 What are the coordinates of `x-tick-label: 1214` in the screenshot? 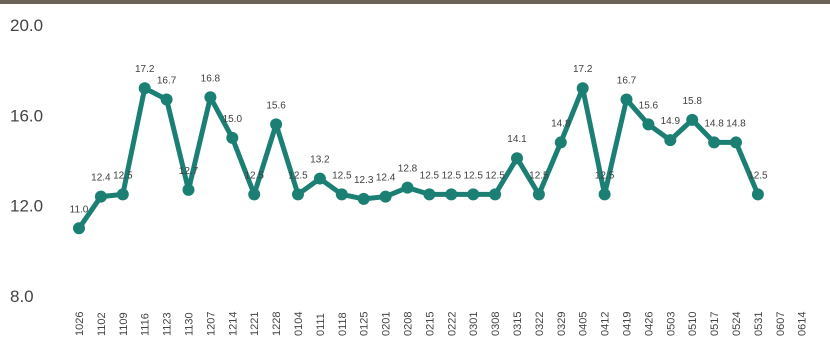 It's located at (233, 324).